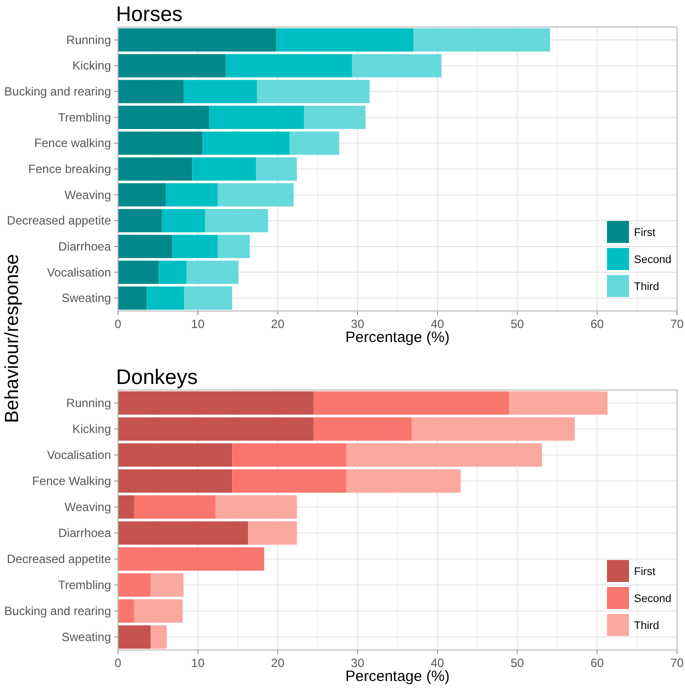  What do you see at coordinates (71, 481) in the screenshot?
I see `y-tick-label: Fence Walking` at bounding box center [71, 481].